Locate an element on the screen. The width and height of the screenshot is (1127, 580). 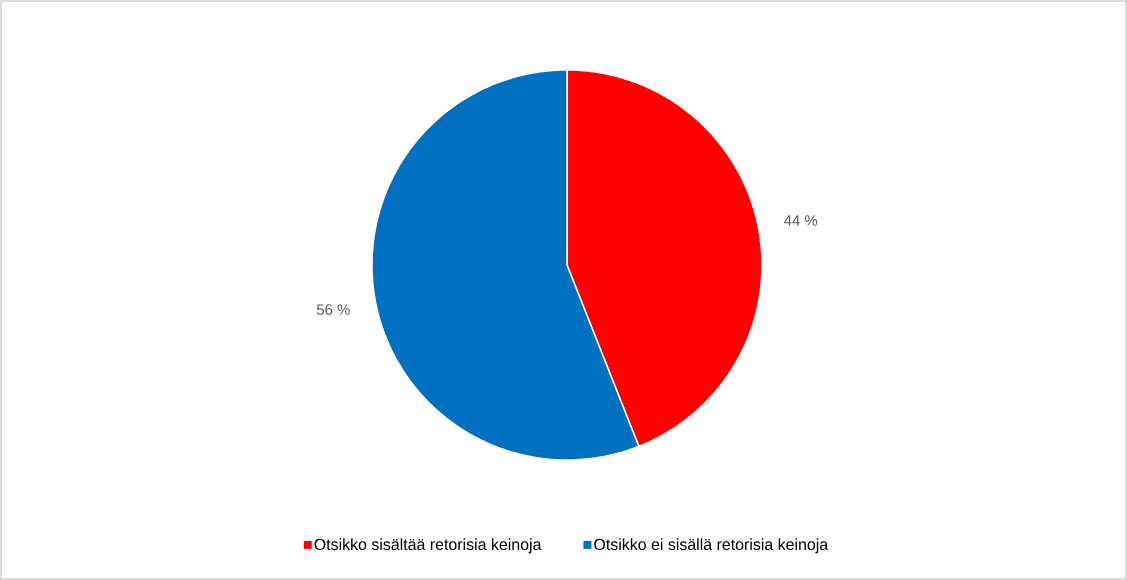
legend-label: Otsikko sisältää retorisia keinoja is located at coordinates (428, 546).